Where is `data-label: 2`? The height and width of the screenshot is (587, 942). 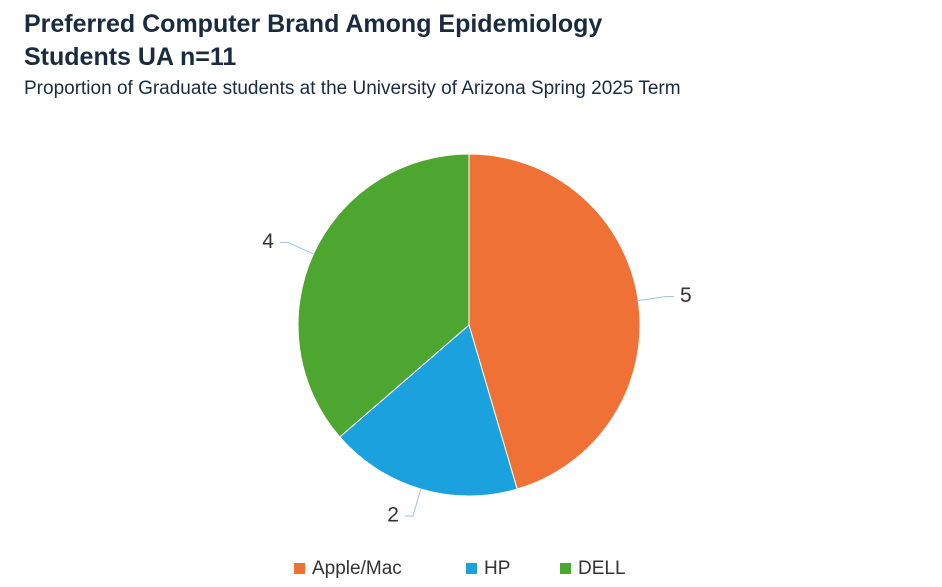 data-label: 2 is located at coordinates (393, 514).